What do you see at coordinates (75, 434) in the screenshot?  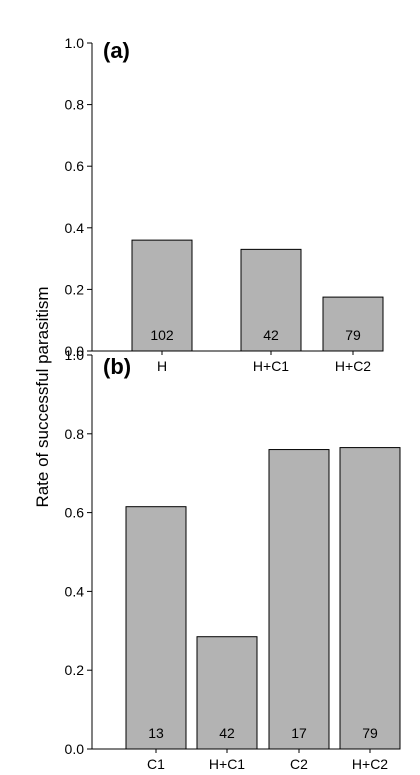 I see `y-tick-label-b-4: 0.8` at bounding box center [75, 434].